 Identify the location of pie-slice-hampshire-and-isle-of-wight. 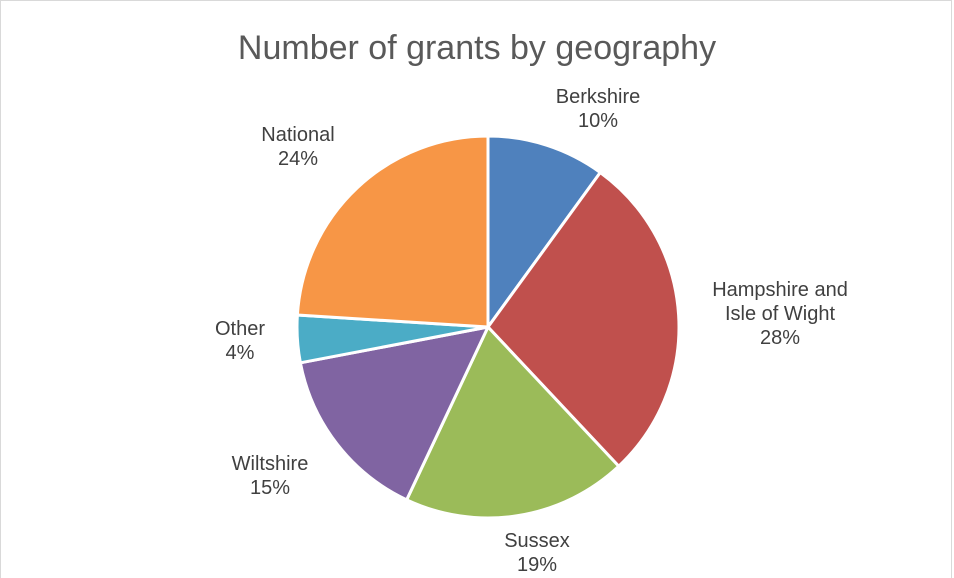
(583, 319).